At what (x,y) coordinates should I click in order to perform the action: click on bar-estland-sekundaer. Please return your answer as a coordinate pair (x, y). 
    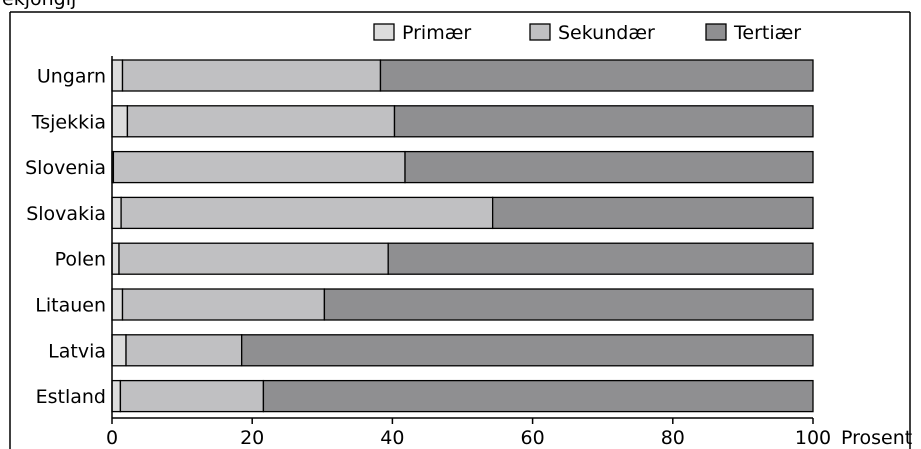
    Looking at the image, I should click on (192, 396).